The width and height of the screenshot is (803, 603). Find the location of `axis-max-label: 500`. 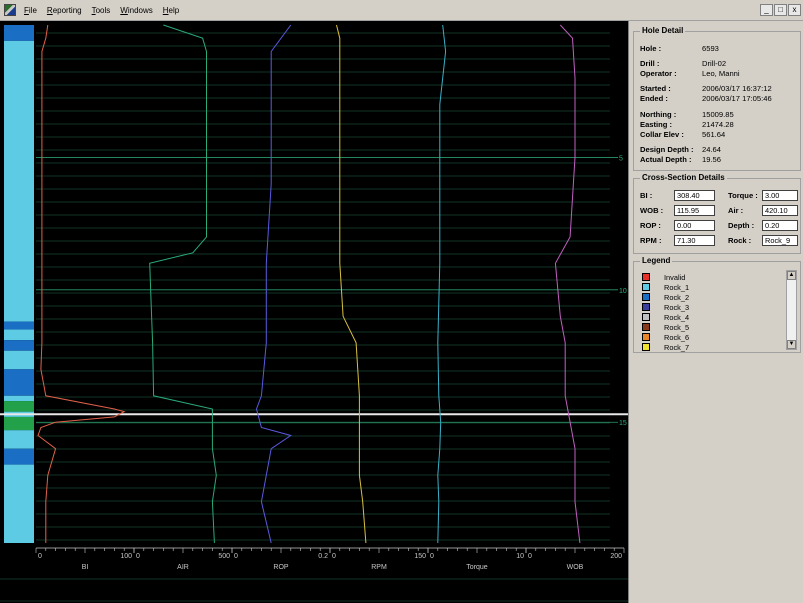

axis-max-label: 500 is located at coordinates (224, 556).